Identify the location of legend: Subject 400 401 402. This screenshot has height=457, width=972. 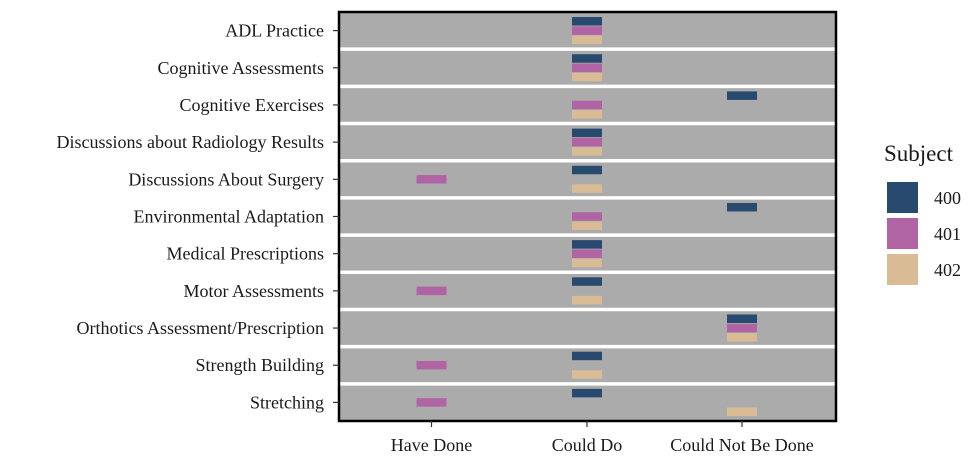
(922, 213).